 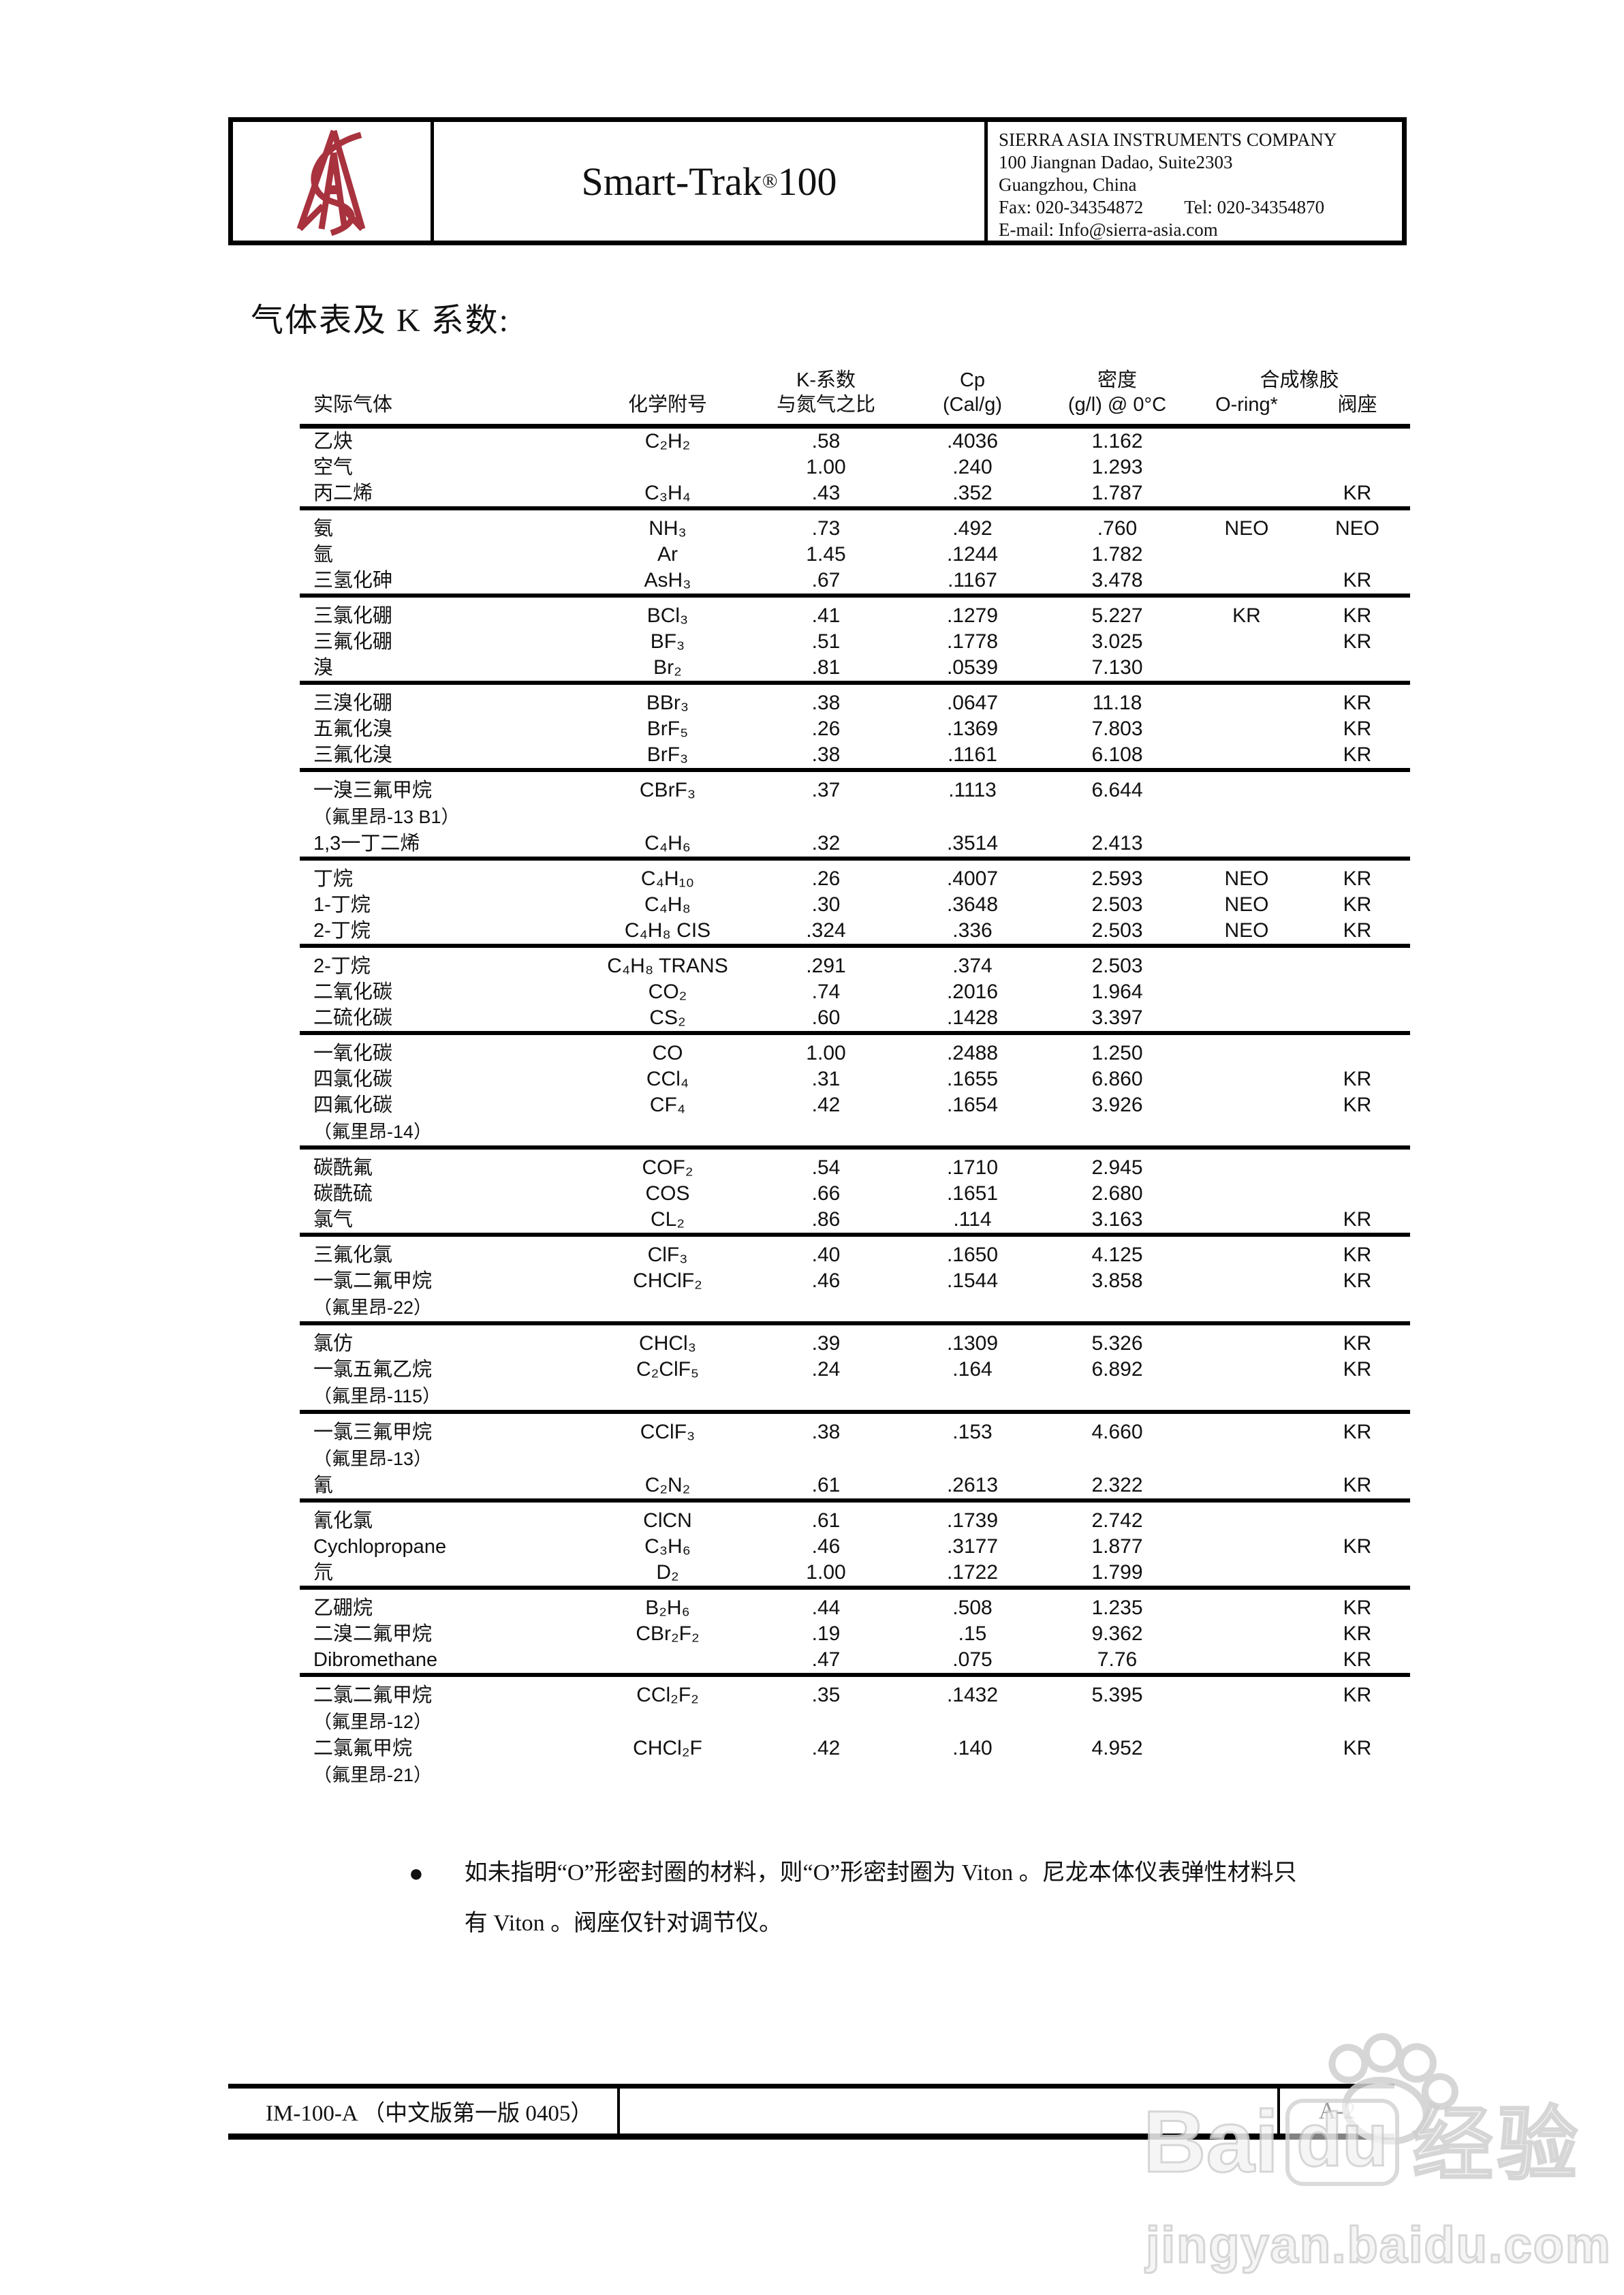 What do you see at coordinates (972, 467) in the screenshot?
I see `cell-cp: .240` at bounding box center [972, 467].